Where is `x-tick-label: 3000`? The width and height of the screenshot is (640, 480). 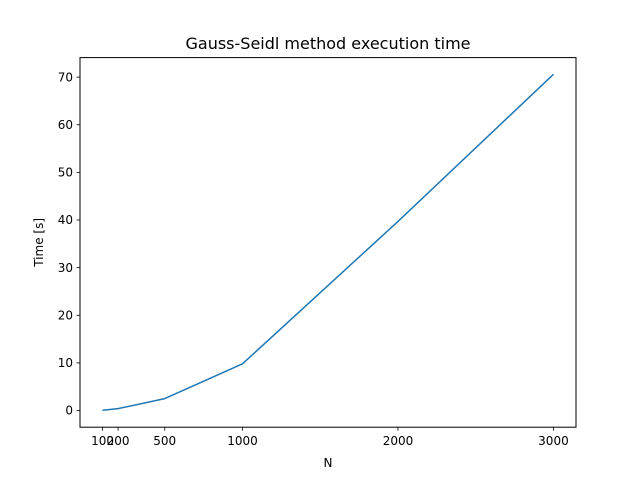
x-tick-label: 3000 is located at coordinates (553, 441).